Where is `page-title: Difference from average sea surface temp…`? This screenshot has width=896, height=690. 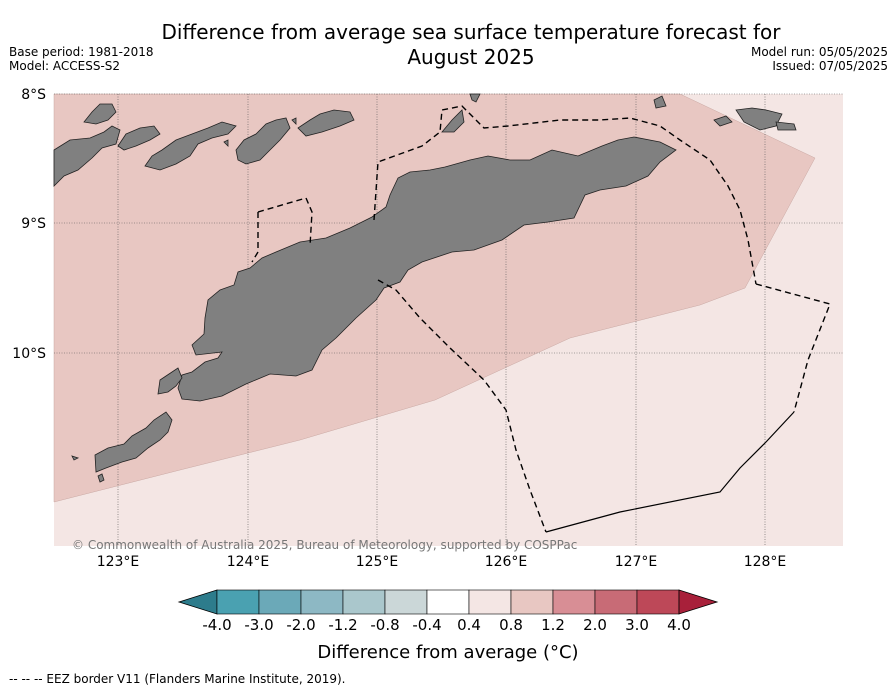 page-title: Difference from average sea surface temp… is located at coordinates (471, 45).